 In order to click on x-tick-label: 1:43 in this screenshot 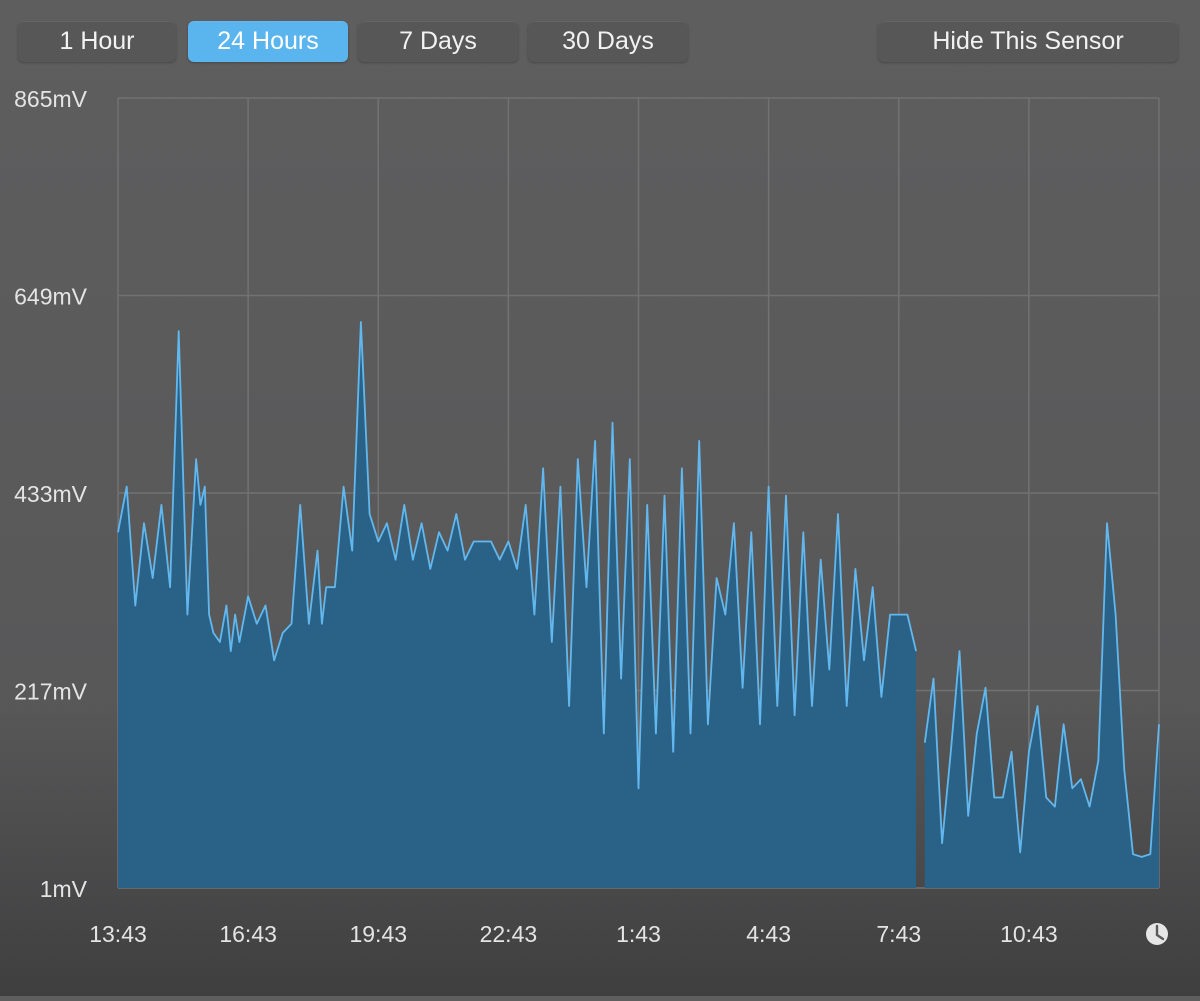, I will do `click(638, 934)`.